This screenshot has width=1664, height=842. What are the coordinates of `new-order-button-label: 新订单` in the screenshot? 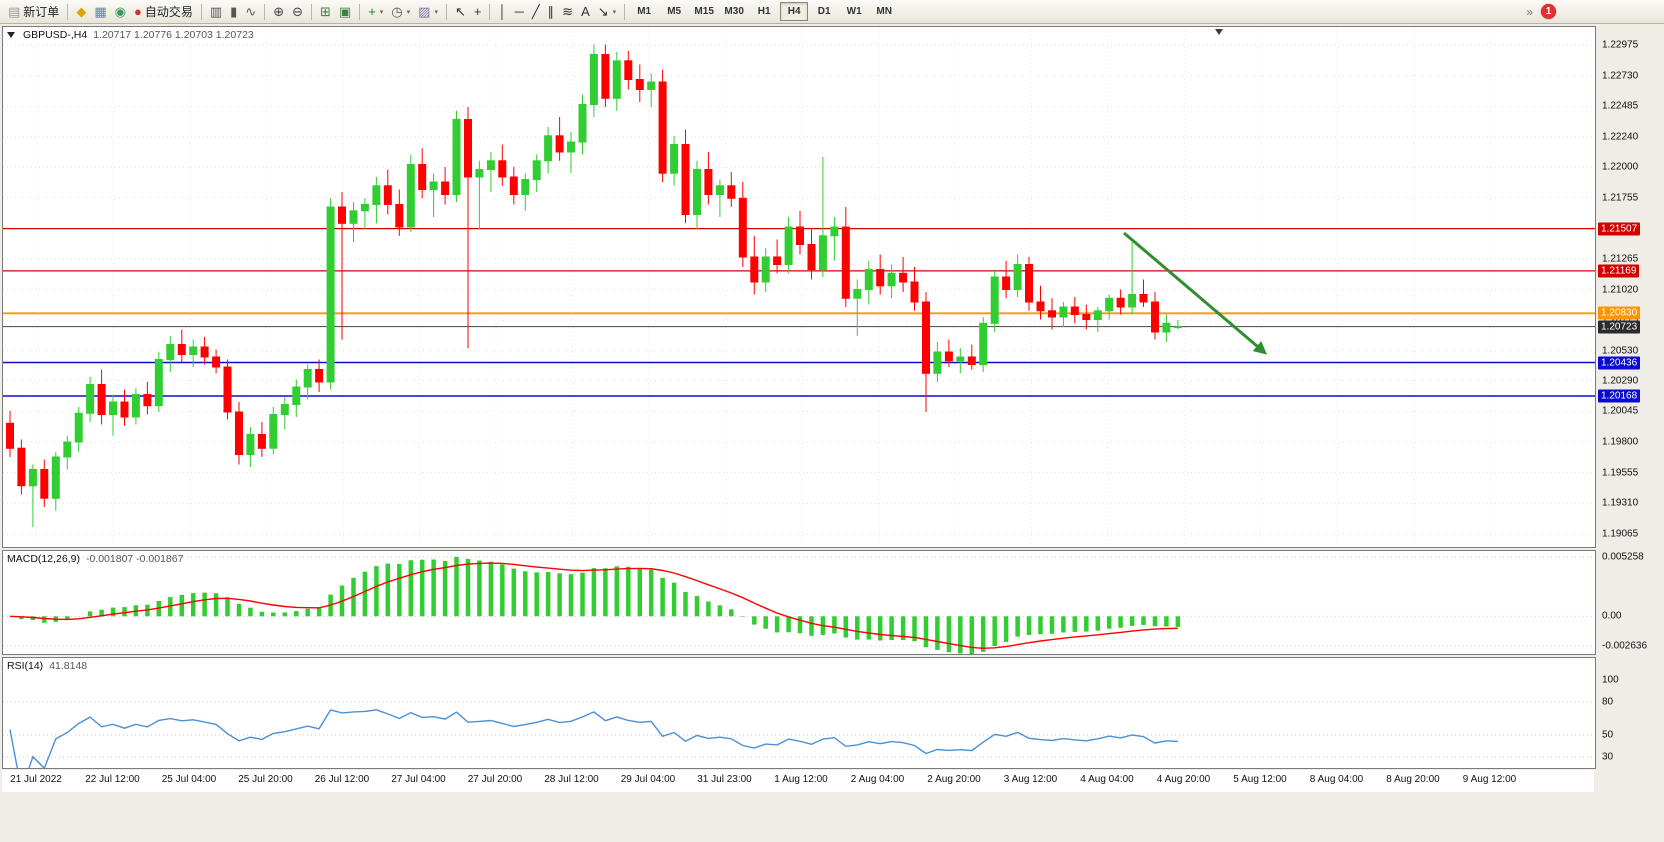 It's located at (41, 12).